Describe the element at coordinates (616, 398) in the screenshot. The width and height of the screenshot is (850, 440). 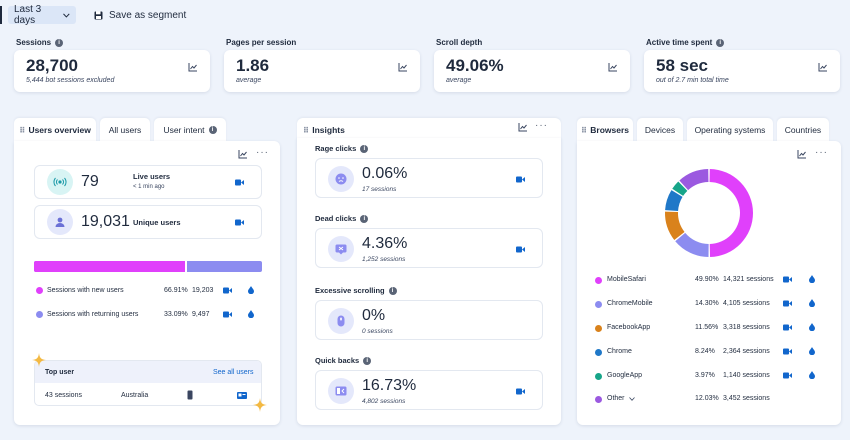
I see `browser-name: Other` at that location.